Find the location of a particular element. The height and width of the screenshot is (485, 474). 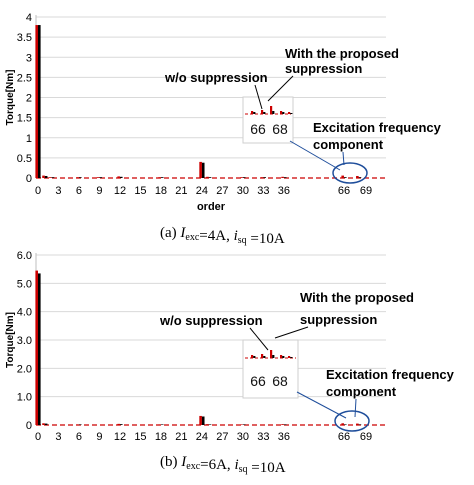

y-tick-label: 1.5 is located at coordinates (24, 119).